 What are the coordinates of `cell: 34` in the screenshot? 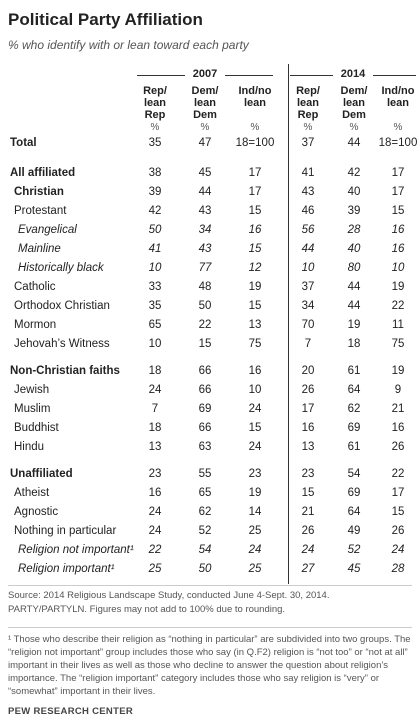 It's located at (308, 306).